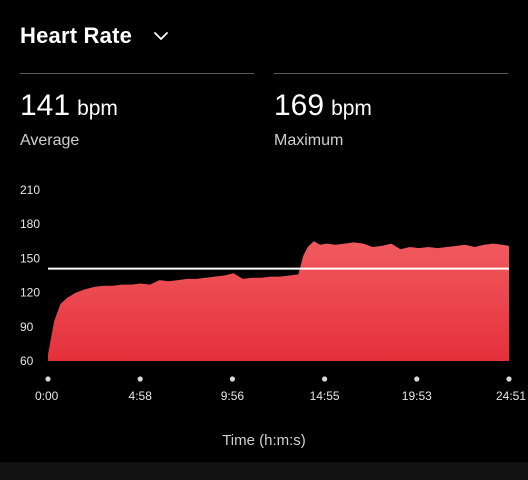 The width and height of the screenshot is (528, 480). Describe the element at coordinates (233, 396) in the screenshot. I see `x-tick-label: 9:56` at that location.